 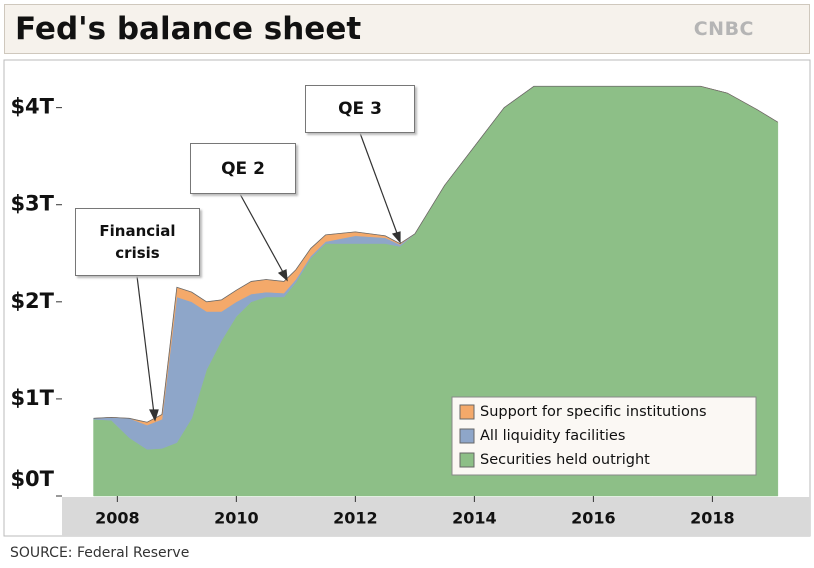 What do you see at coordinates (593, 412) in the screenshot?
I see `legend-label: Support for specific institutions` at bounding box center [593, 412].